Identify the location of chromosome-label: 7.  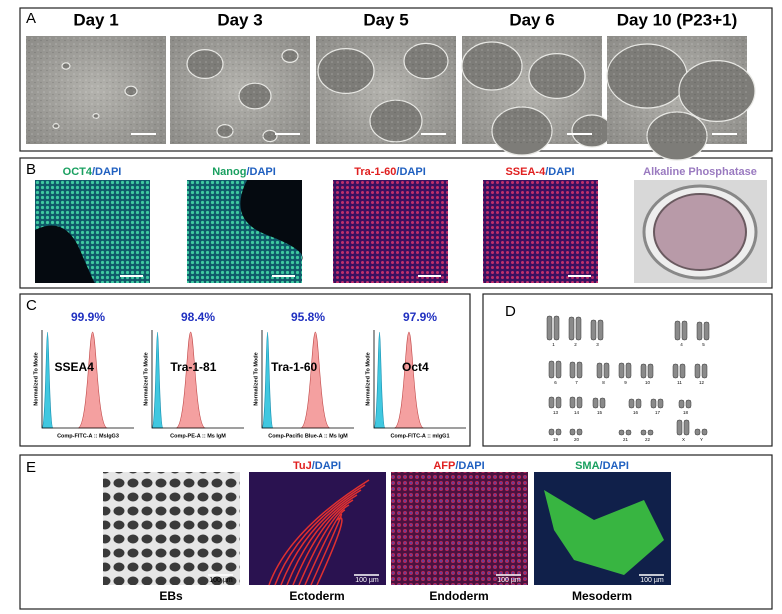
(576, 382).